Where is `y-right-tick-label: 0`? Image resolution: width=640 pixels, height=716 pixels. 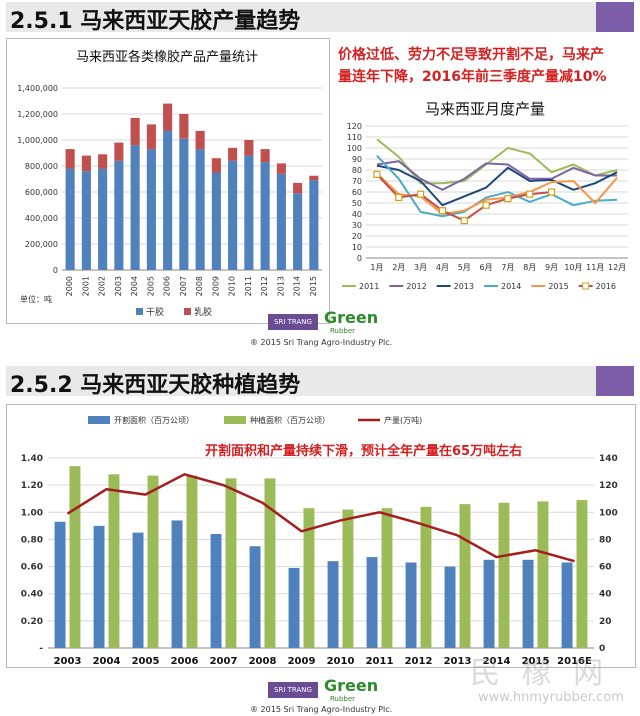 y-right-tick-label: 0 is located at coordinates (602, 649).